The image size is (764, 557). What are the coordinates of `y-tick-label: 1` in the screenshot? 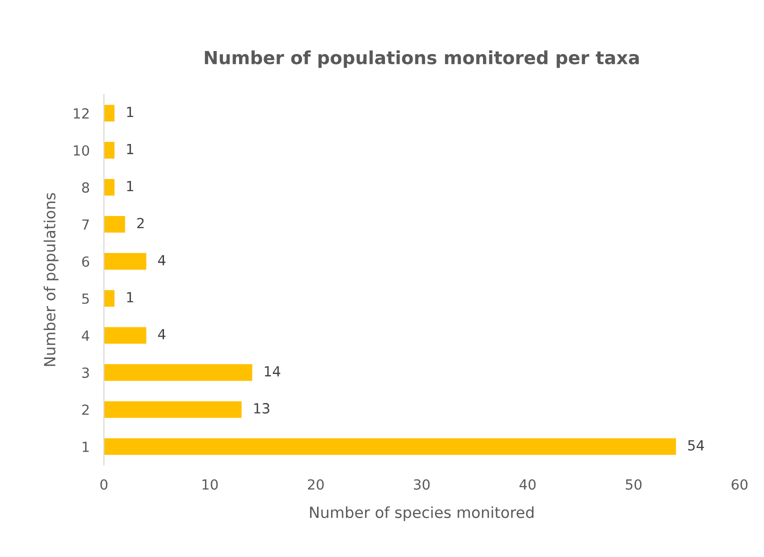 It's located at (85, 447).